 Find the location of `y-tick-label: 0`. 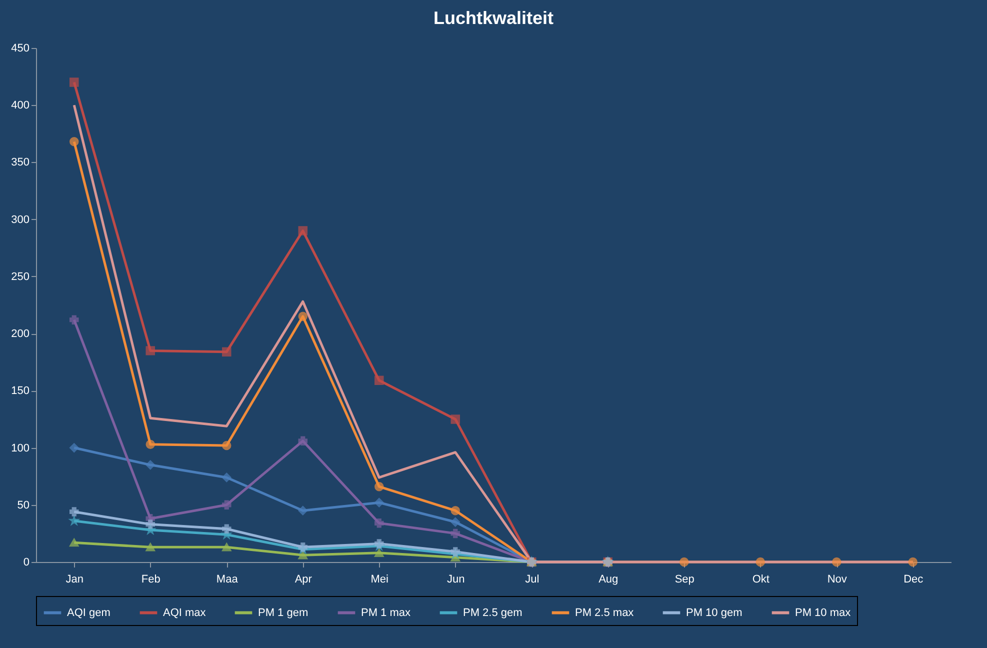

y-tick-label: 0 is located at coordinates (26, 562).